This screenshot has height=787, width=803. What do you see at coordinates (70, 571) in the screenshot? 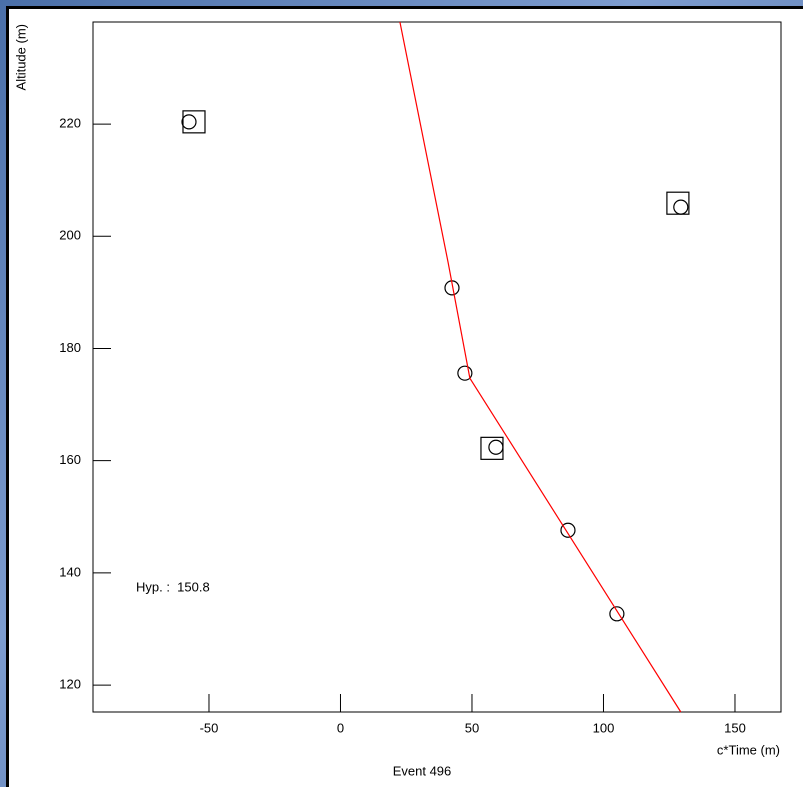
I see `y-tick-label: 140` at bounding box center [70, 571].